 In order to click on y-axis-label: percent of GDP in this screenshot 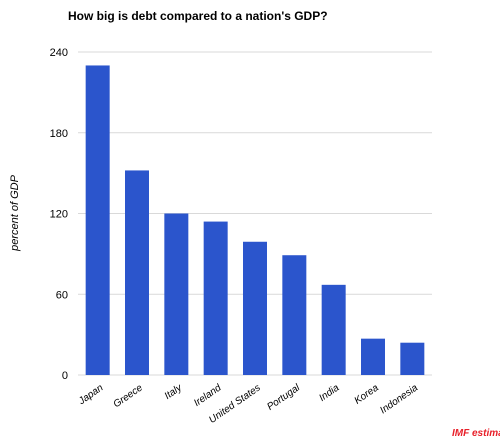, I will do `click(15, 212)`.